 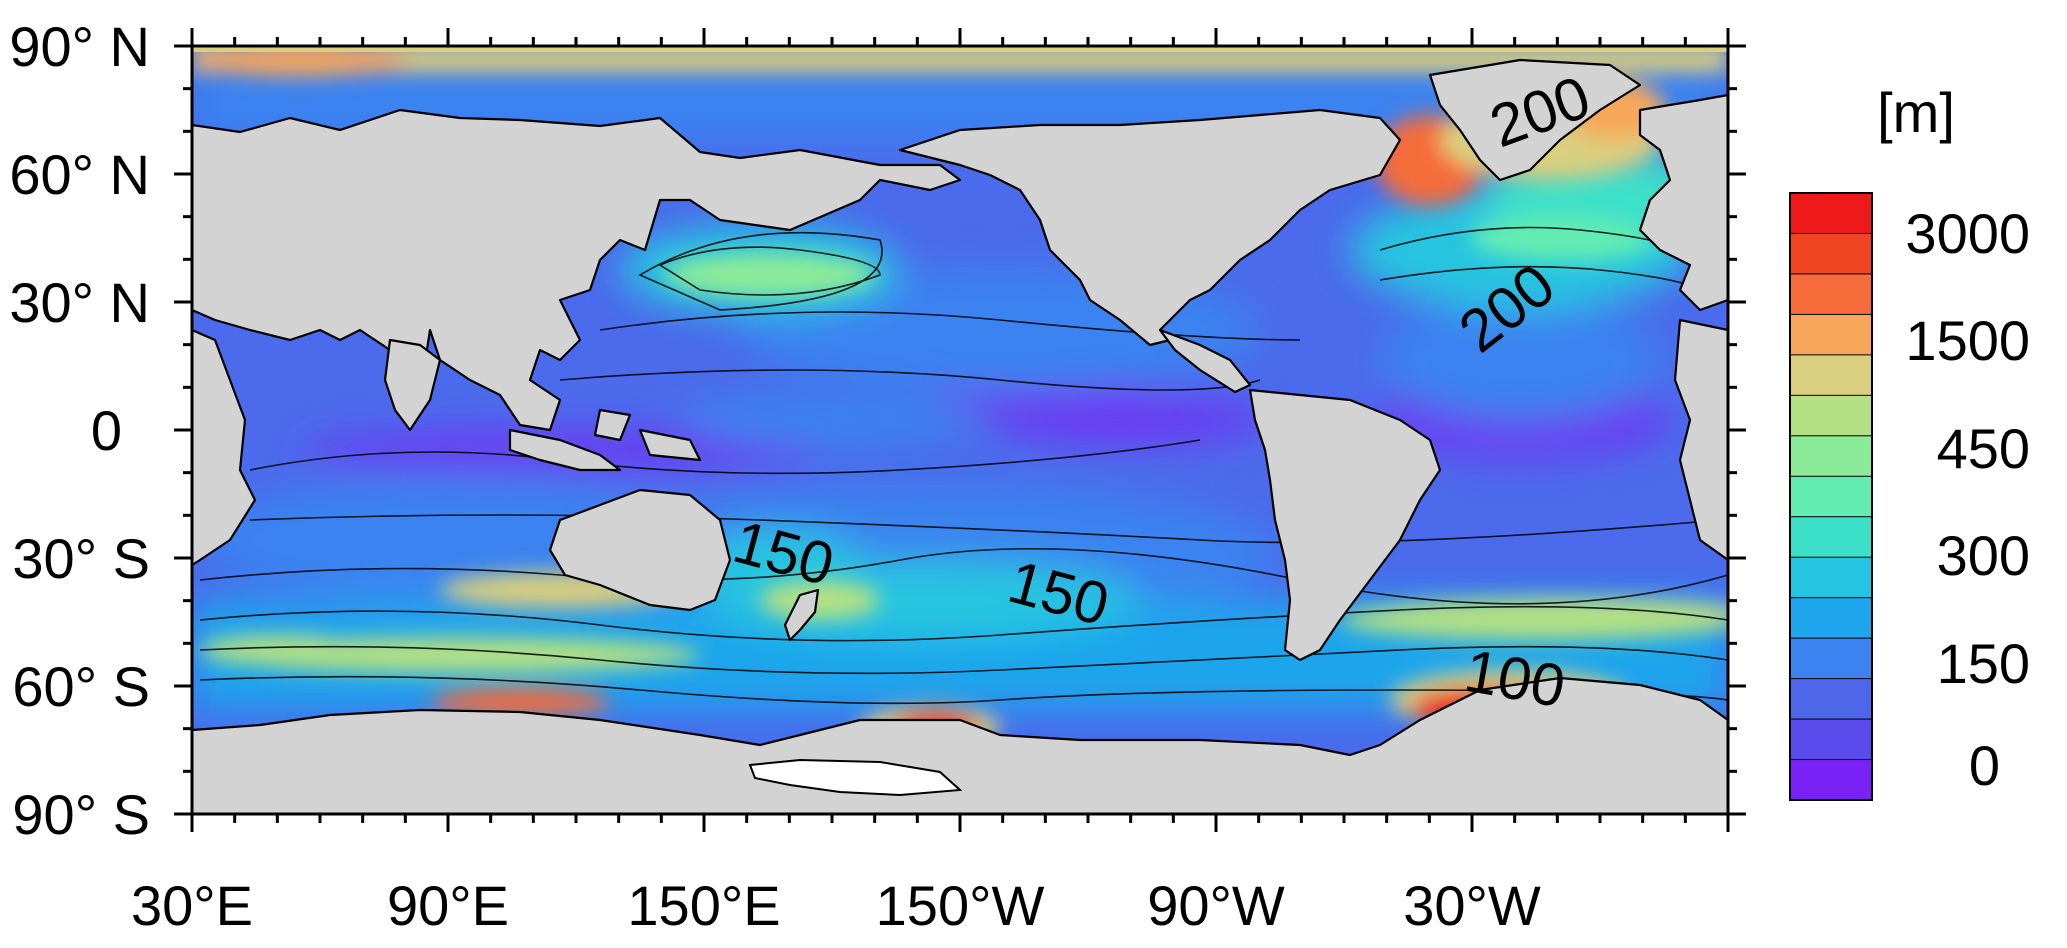 What do you see at coordinates (1909, 441) in the screenshot?
I see `colorbar: [m] 3000 1500 450 300 150 0` at bounding box center [1909, 441].